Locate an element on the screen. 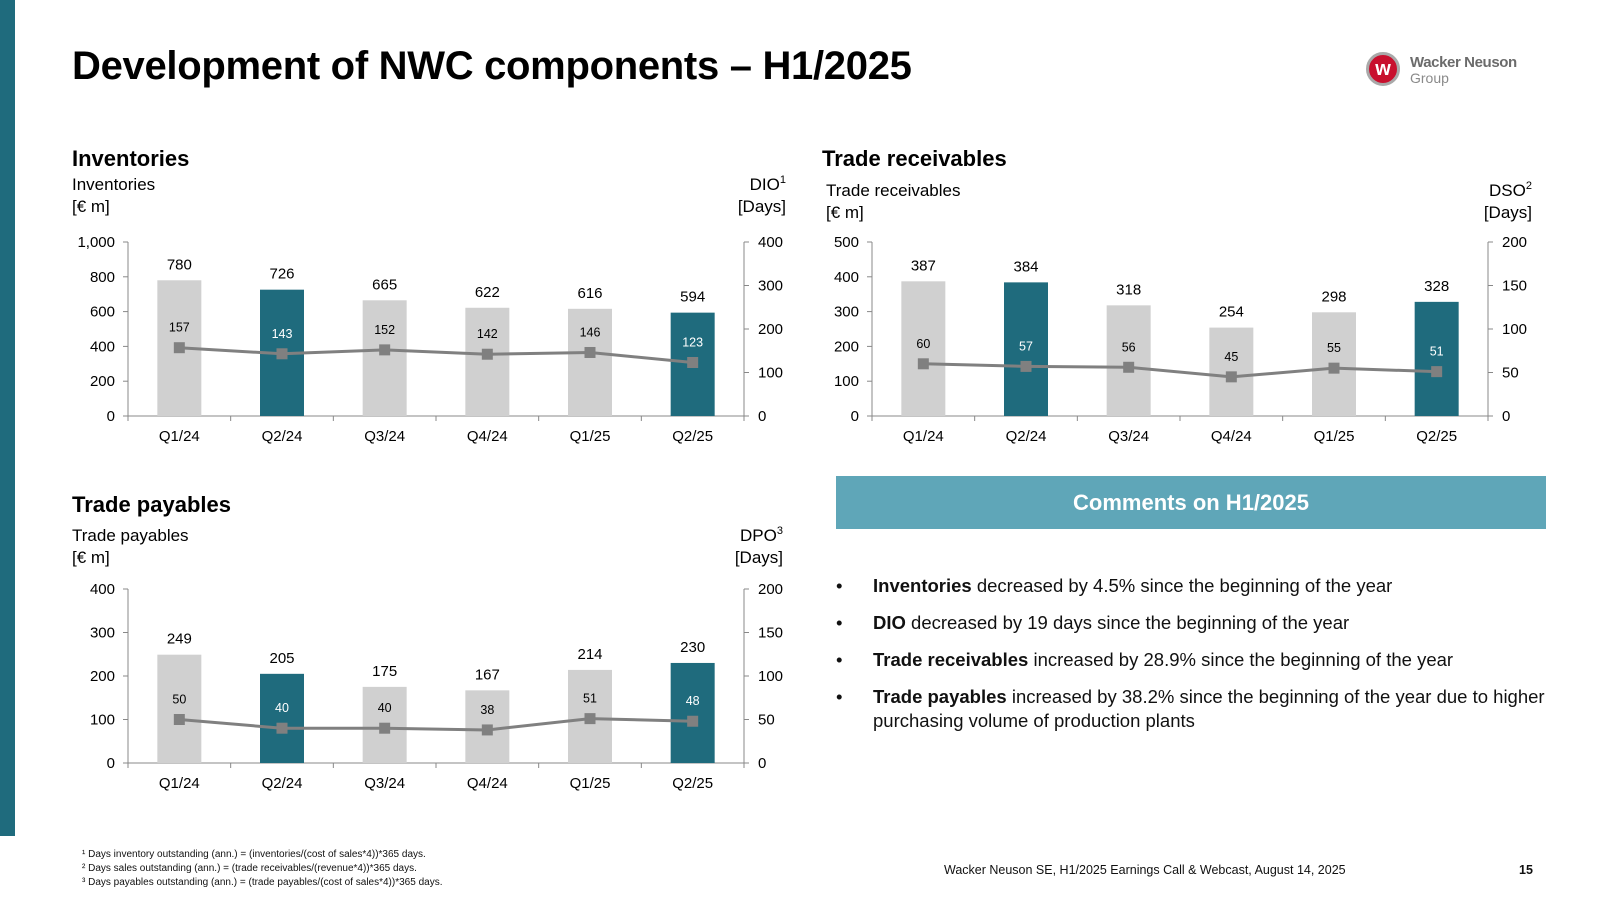 This screenshot has width=1600, height=900. left-axis-unit: [€ m] is located at coordinates (91, 557).